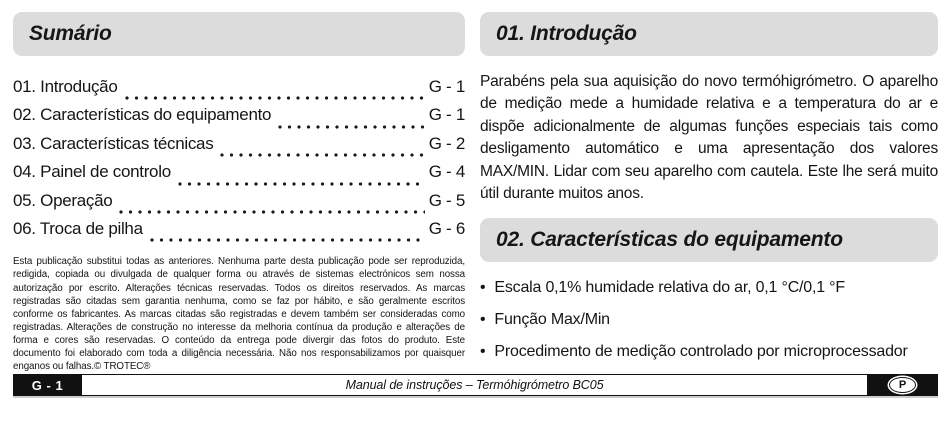 Image resolution: width=950 pixels, height=422 pixels. What do you see at coordinates (447, 172) in the screenshot?
I see `toc-entry-page: G - 4` at bounding box center [447, 172].